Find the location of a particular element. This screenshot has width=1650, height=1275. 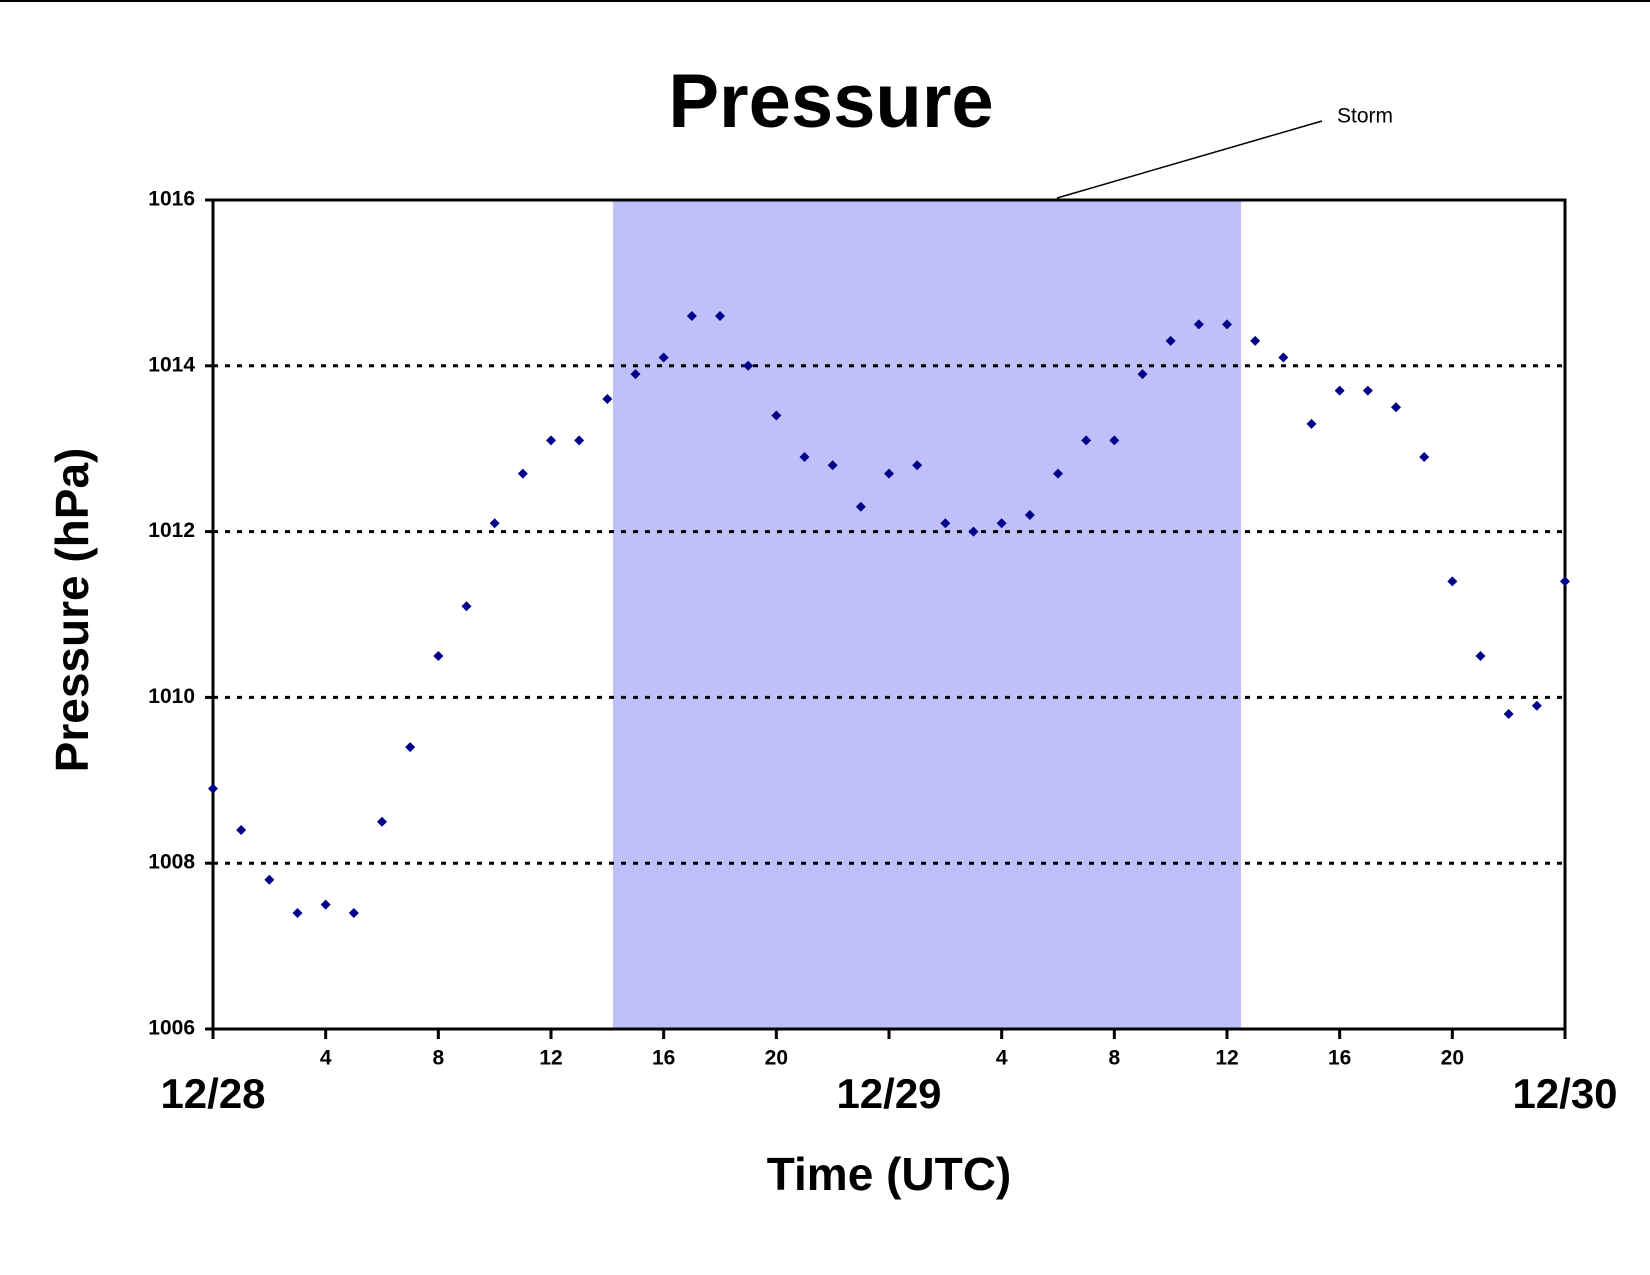

annotation-leader is located at coordinates (1189, 159).